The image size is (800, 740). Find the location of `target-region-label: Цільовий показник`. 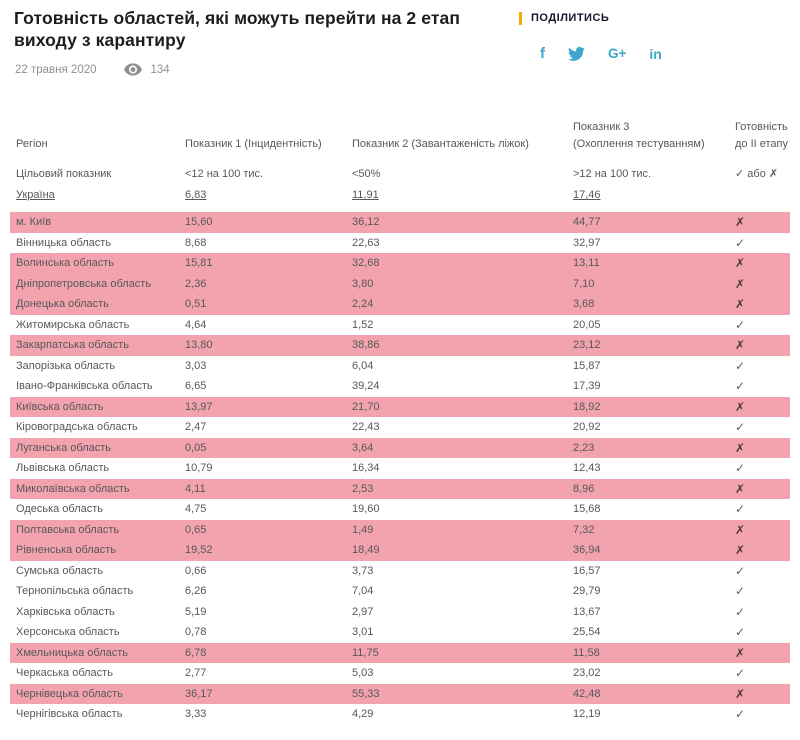

target-region-label: Цільовий показник is located at coordinates (64, 174).